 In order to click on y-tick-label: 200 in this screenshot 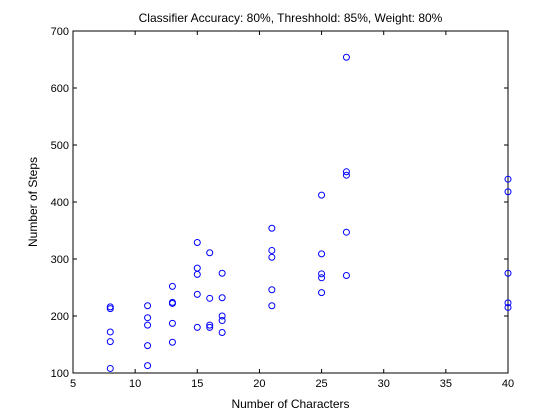, I will do `click(60, 317)`.